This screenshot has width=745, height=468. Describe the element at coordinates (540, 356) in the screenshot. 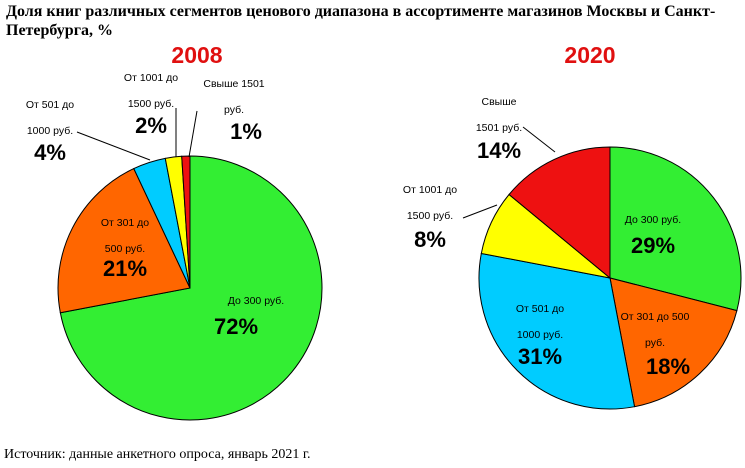

I see `slice-percent-label: 31%` at that location.